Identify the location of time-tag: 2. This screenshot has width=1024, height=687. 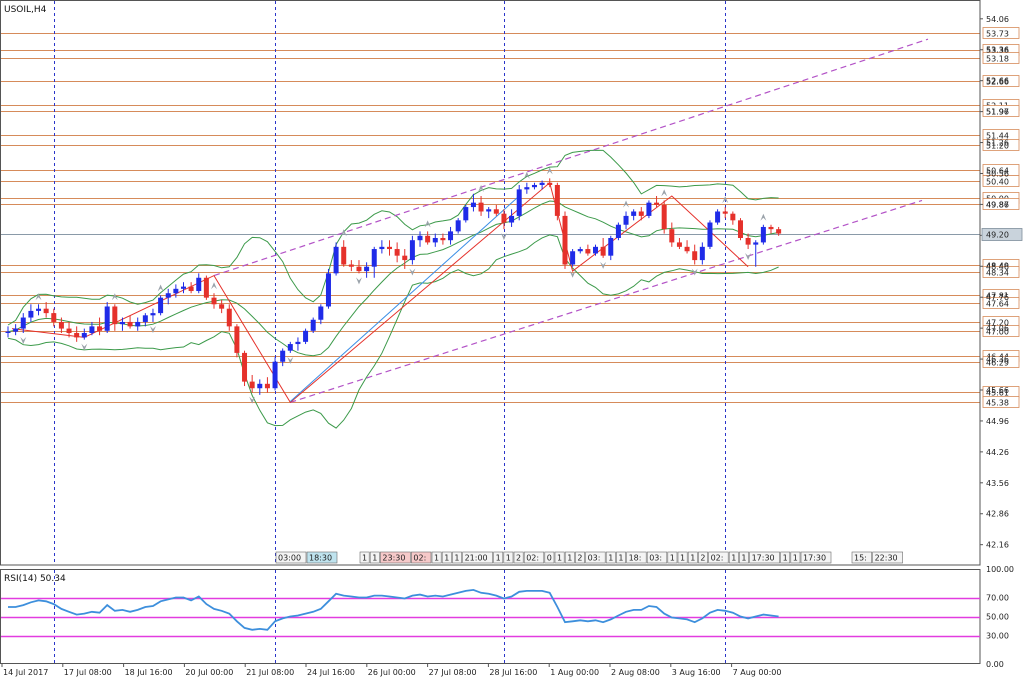
(702, 558).